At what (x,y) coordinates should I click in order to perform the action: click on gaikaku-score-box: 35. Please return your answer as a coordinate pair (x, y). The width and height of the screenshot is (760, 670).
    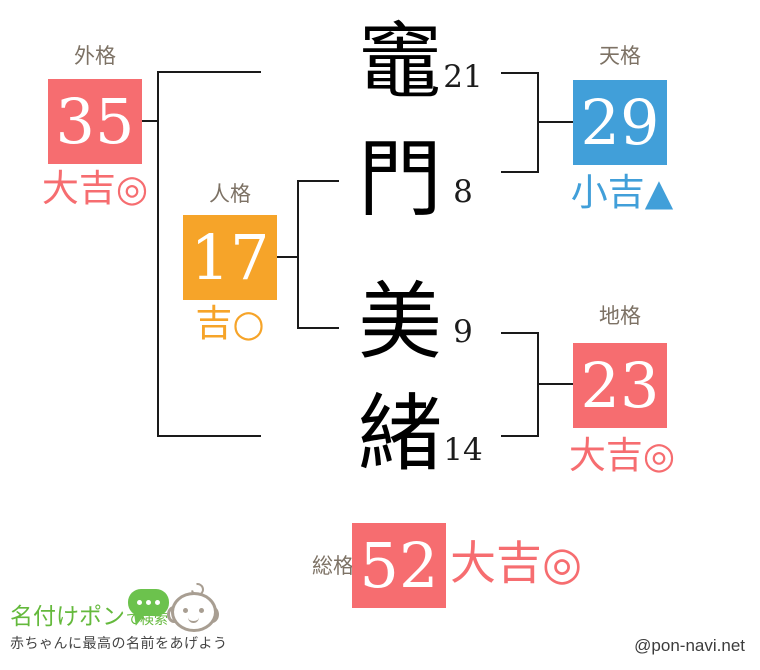
    Looking at the image, I should click on (95, 121).